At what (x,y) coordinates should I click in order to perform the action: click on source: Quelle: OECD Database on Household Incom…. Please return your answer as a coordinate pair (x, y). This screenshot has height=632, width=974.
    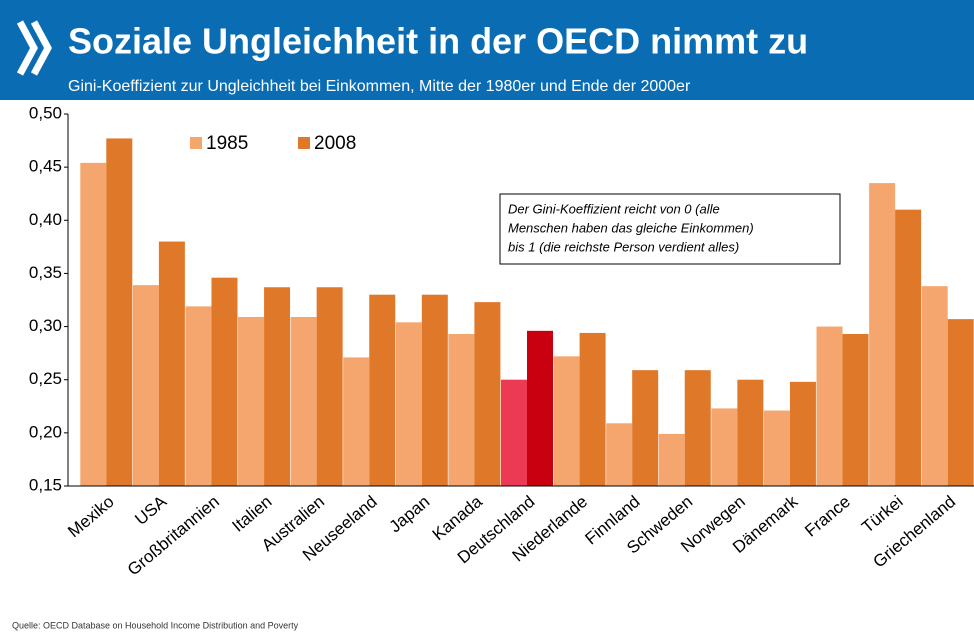
    Looking at the image, I should click on (155, 625).